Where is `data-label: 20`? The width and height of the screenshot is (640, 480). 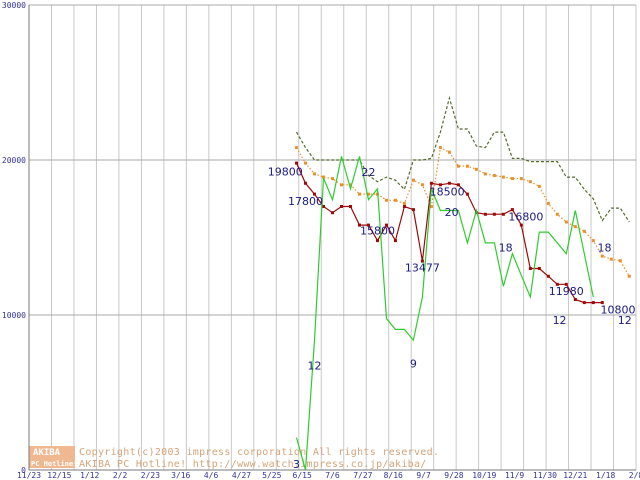
data-label: 20 is located at coordinates (452, 212).